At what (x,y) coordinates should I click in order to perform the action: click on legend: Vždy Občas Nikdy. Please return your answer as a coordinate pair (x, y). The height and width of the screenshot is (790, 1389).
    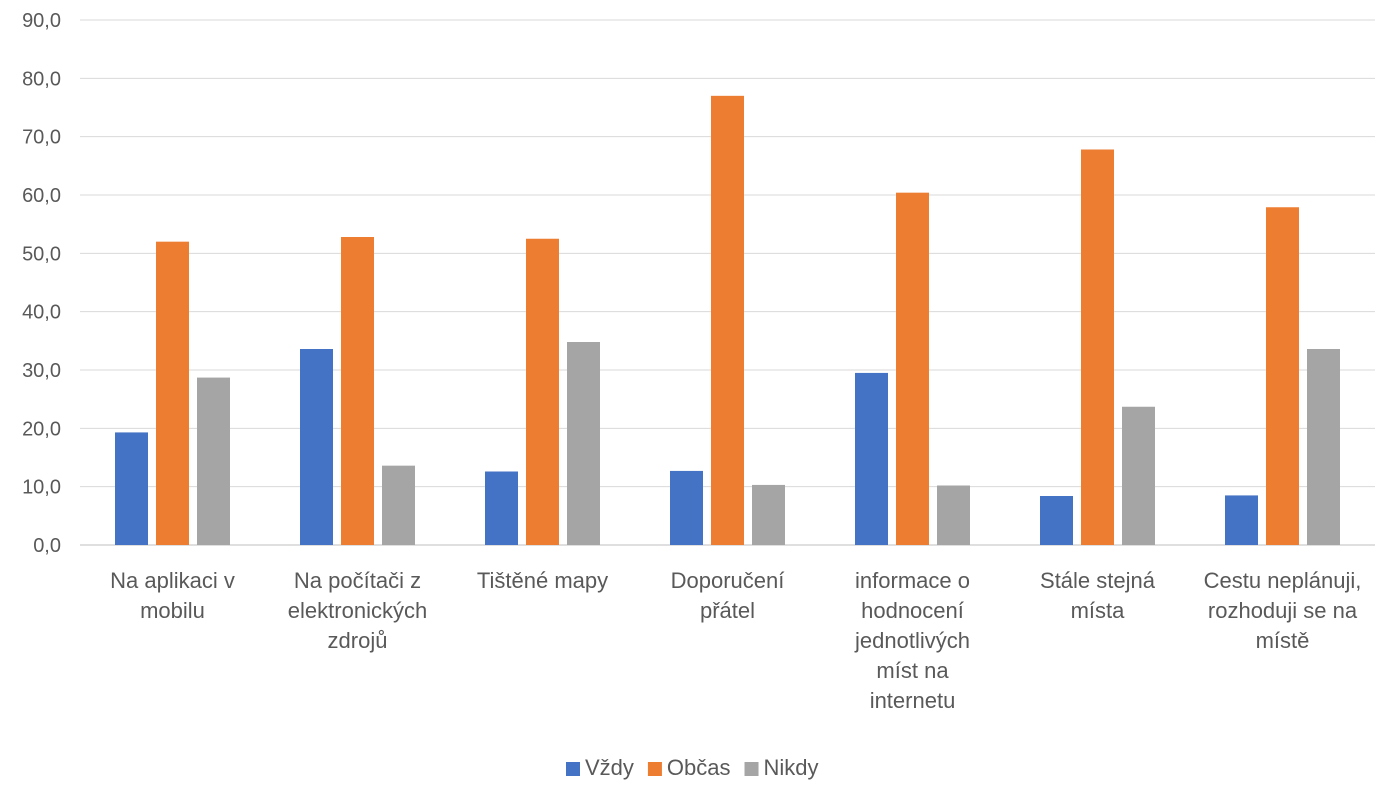
    Looking at the image, I should click on (692, 767).